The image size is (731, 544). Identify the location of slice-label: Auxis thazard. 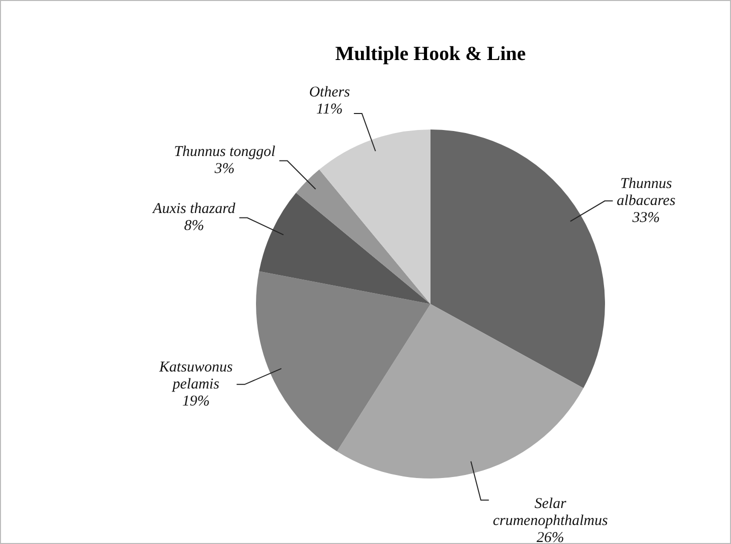
(194, 209).